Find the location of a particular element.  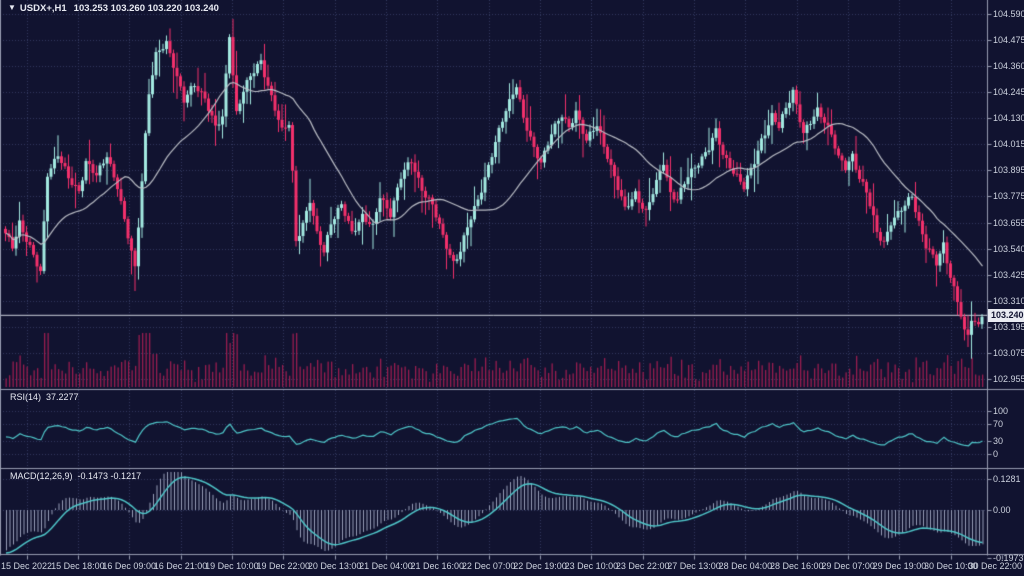

macd-pane-label: MACD(12,26,9) -0.1473 -0.1217 is located at coordinates (78, 476).